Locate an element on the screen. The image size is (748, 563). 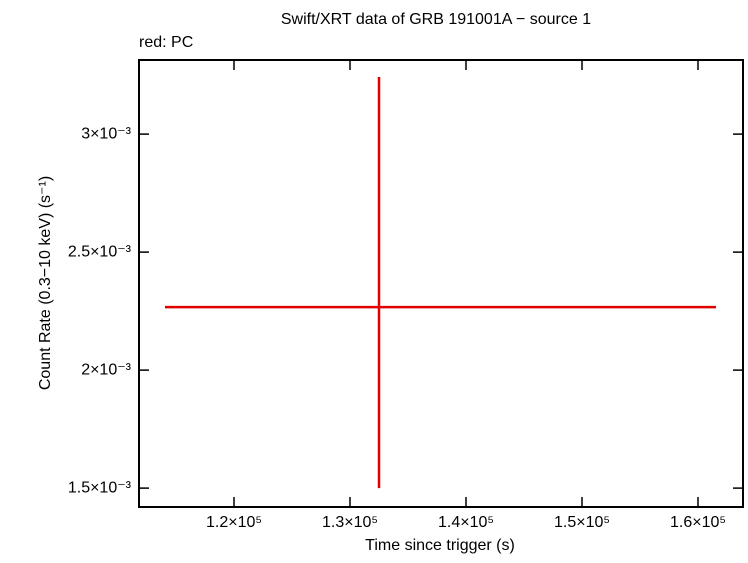
y-tick-label: 2×10⁻³ is located at coordinates (106, 369).